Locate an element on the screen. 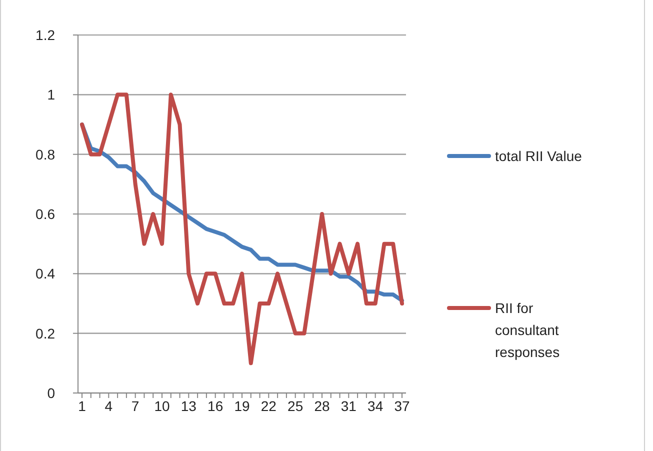  legend-label: RII for consultant responses is located at coordinates (528, 330).